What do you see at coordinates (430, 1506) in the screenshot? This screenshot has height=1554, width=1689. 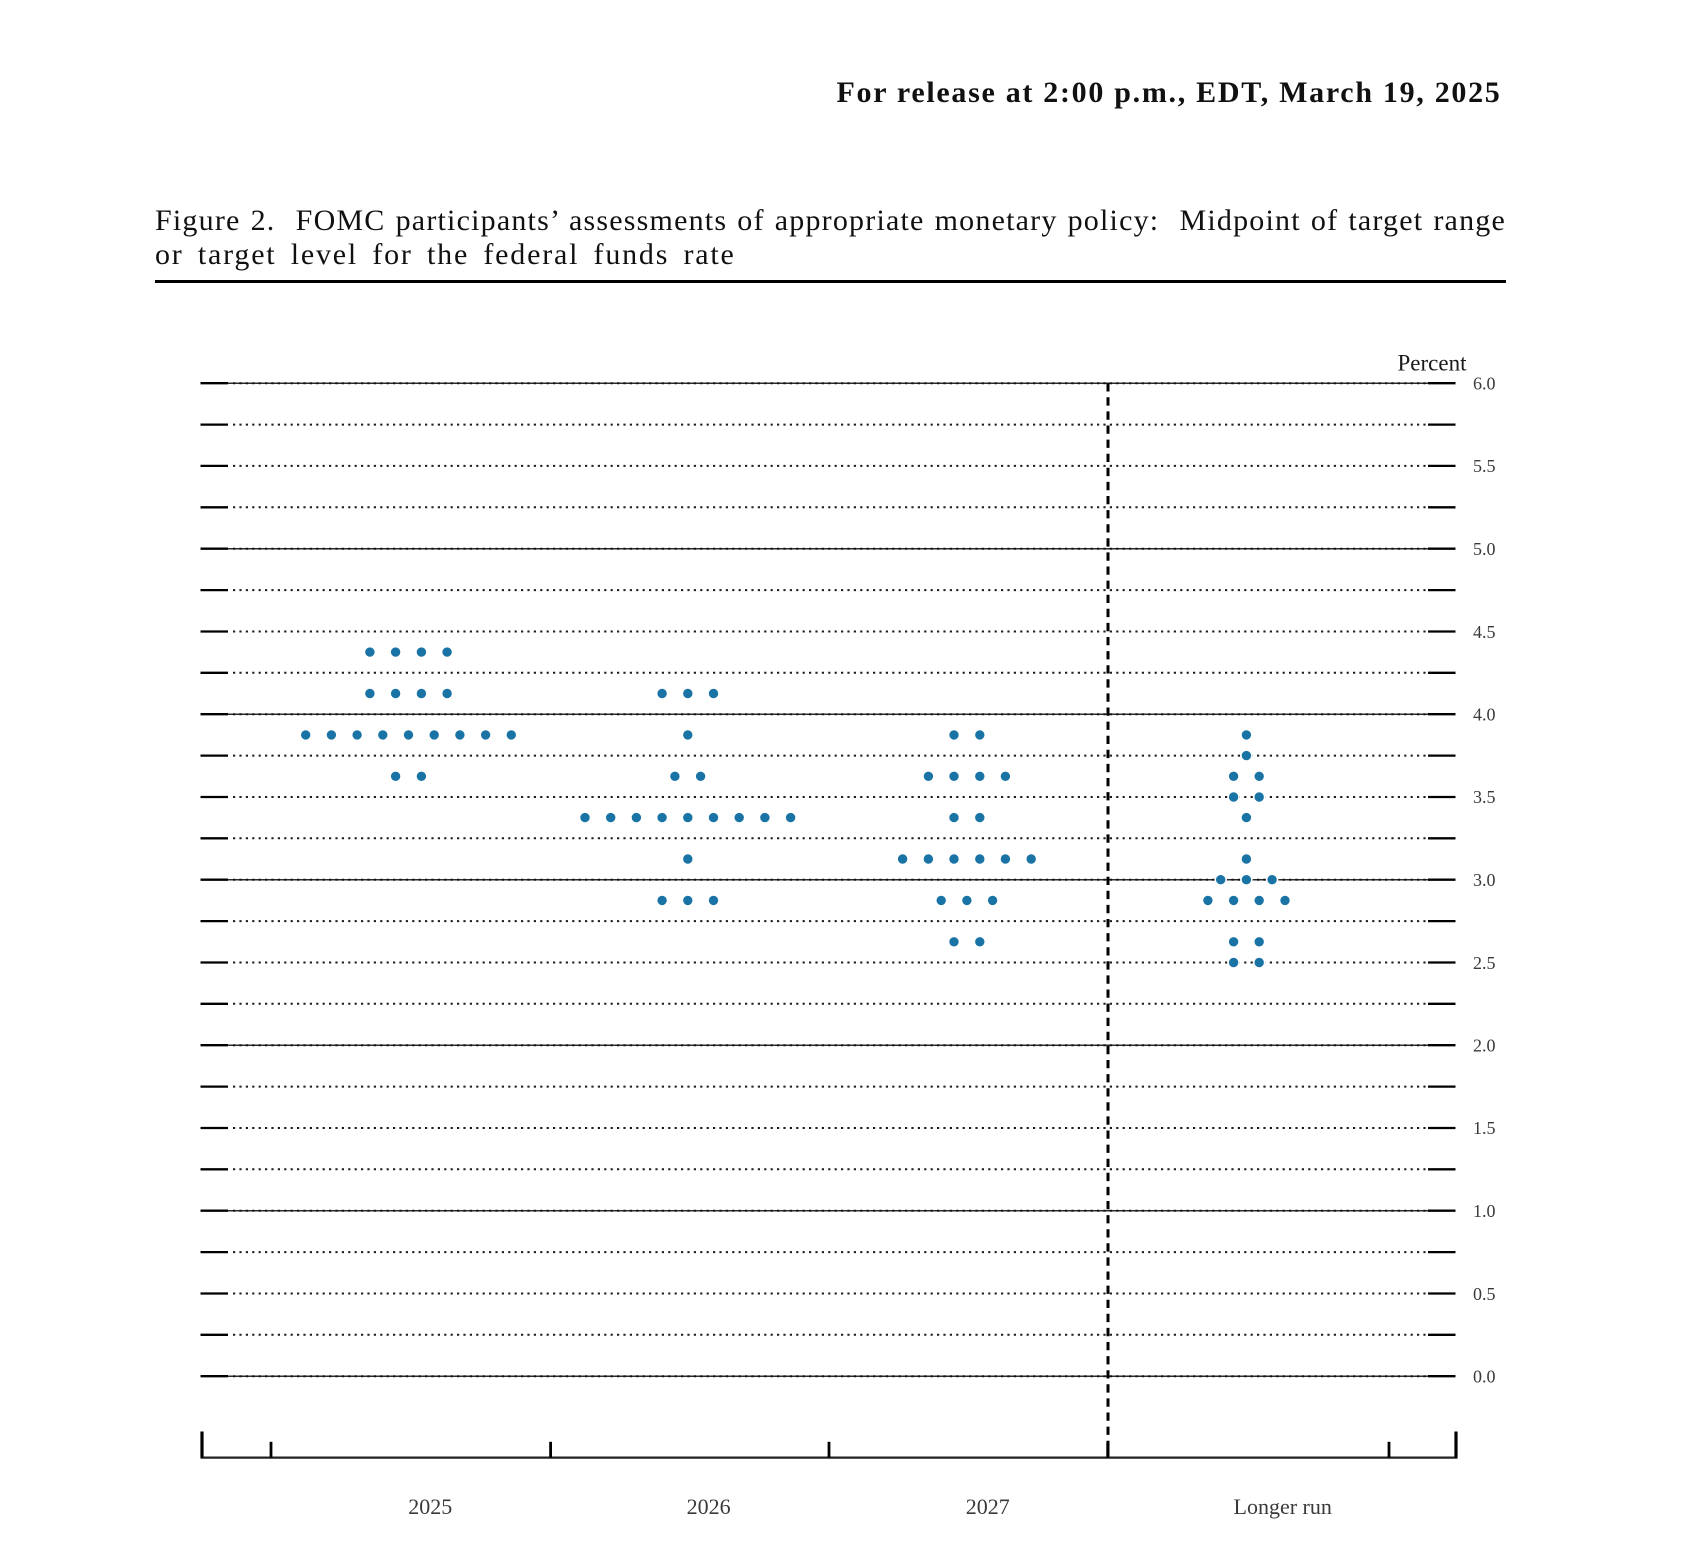 I see `svg-text: 2025` at bounding box center [430, 1506].